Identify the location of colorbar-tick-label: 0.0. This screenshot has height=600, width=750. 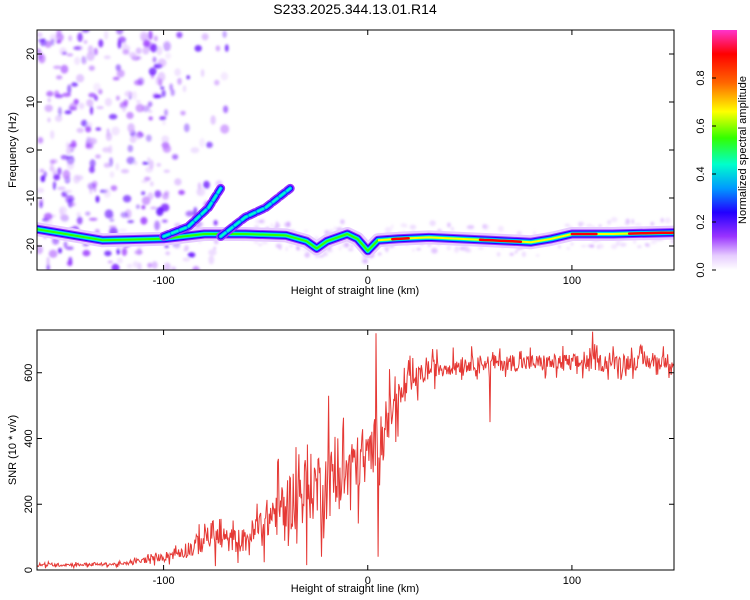
(701, 269).